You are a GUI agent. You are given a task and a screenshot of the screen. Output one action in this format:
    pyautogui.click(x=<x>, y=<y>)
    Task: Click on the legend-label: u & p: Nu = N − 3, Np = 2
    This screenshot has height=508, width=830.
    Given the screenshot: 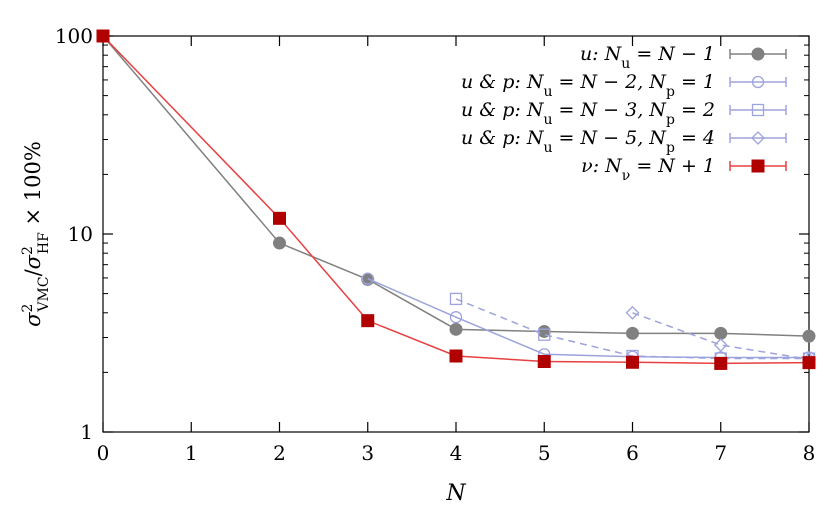 What is the action you would take?
    pyautogui.click(x=588, y=113)
    